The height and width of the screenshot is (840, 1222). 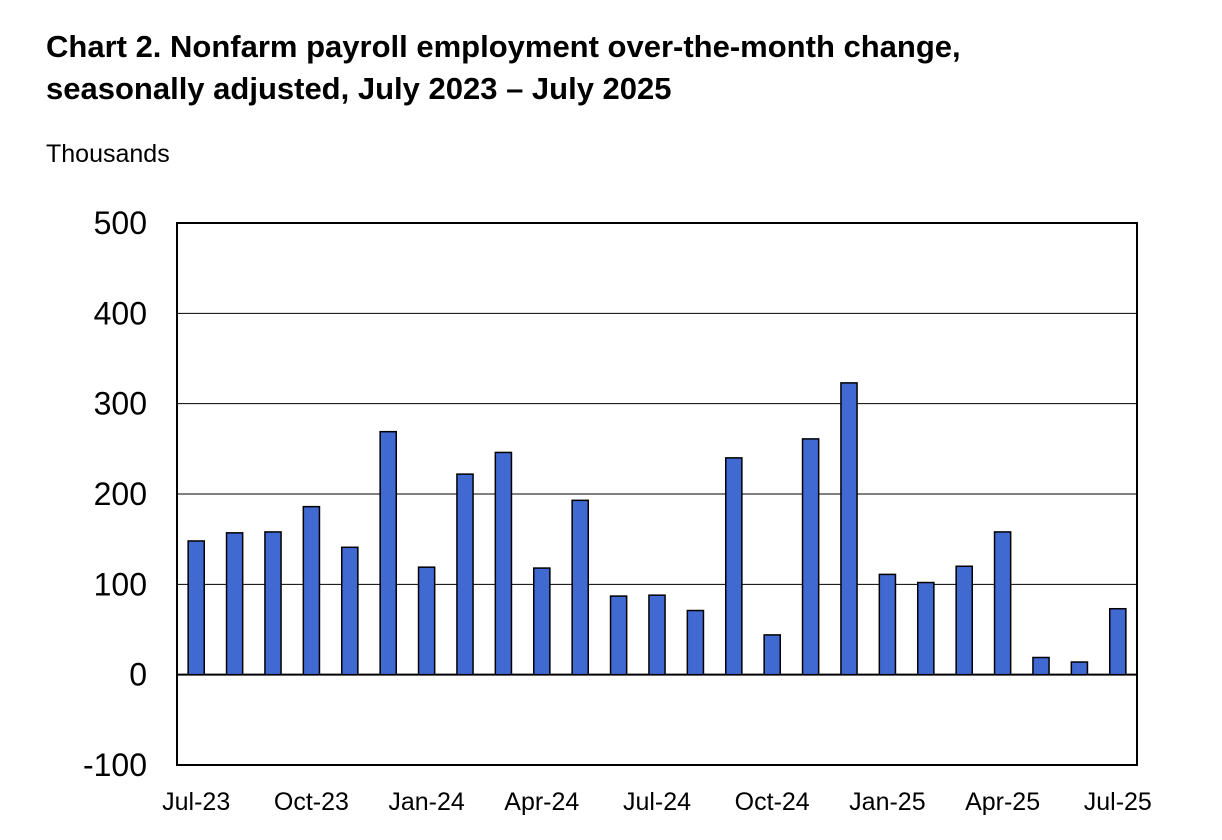 I want to click on x-tick-label: Oct-23, so click(x=311, y=802).